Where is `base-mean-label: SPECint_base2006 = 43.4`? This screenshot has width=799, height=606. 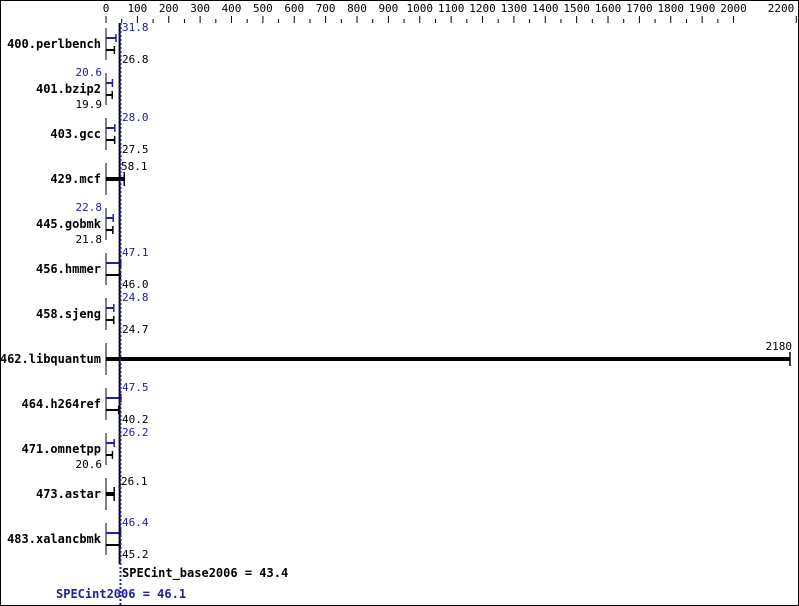
base-mean-label: SPECint_base2006 = 43.4 is located at coordinates (205, 573).